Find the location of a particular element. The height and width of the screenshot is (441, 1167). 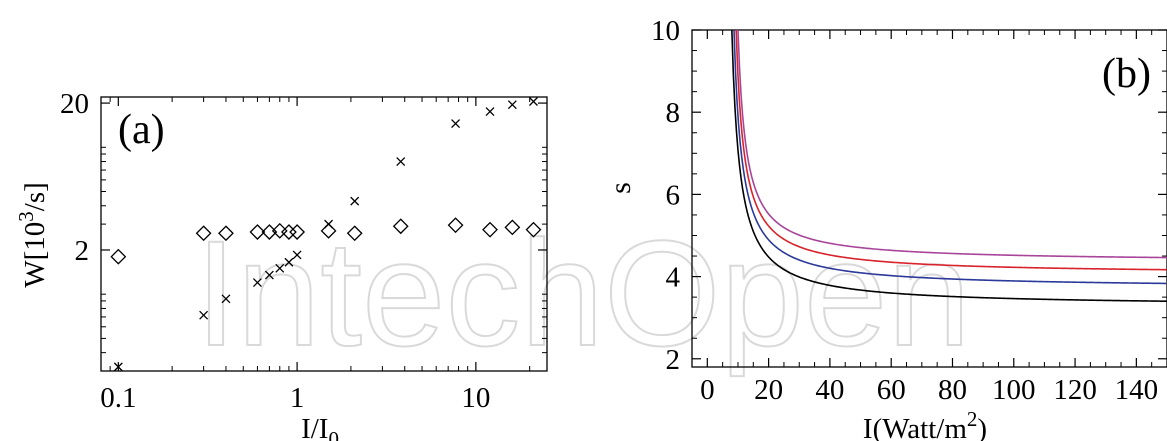

panel-a-y-axis-title: W[103/s] is located at coordinates (32, 235).